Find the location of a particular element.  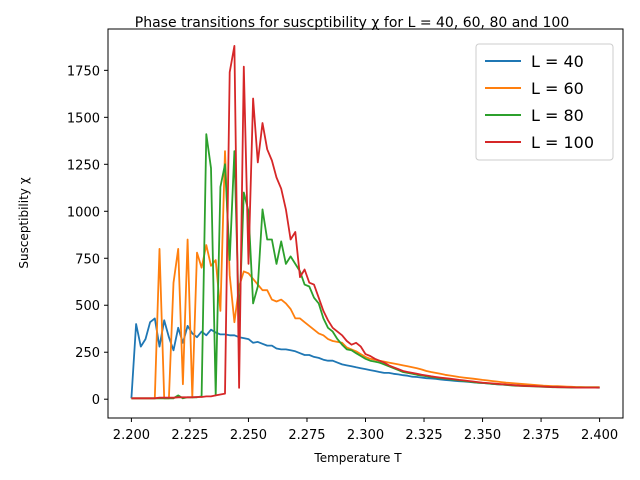

x-tick-label: 2.300 is located at coordinates (365, 435).